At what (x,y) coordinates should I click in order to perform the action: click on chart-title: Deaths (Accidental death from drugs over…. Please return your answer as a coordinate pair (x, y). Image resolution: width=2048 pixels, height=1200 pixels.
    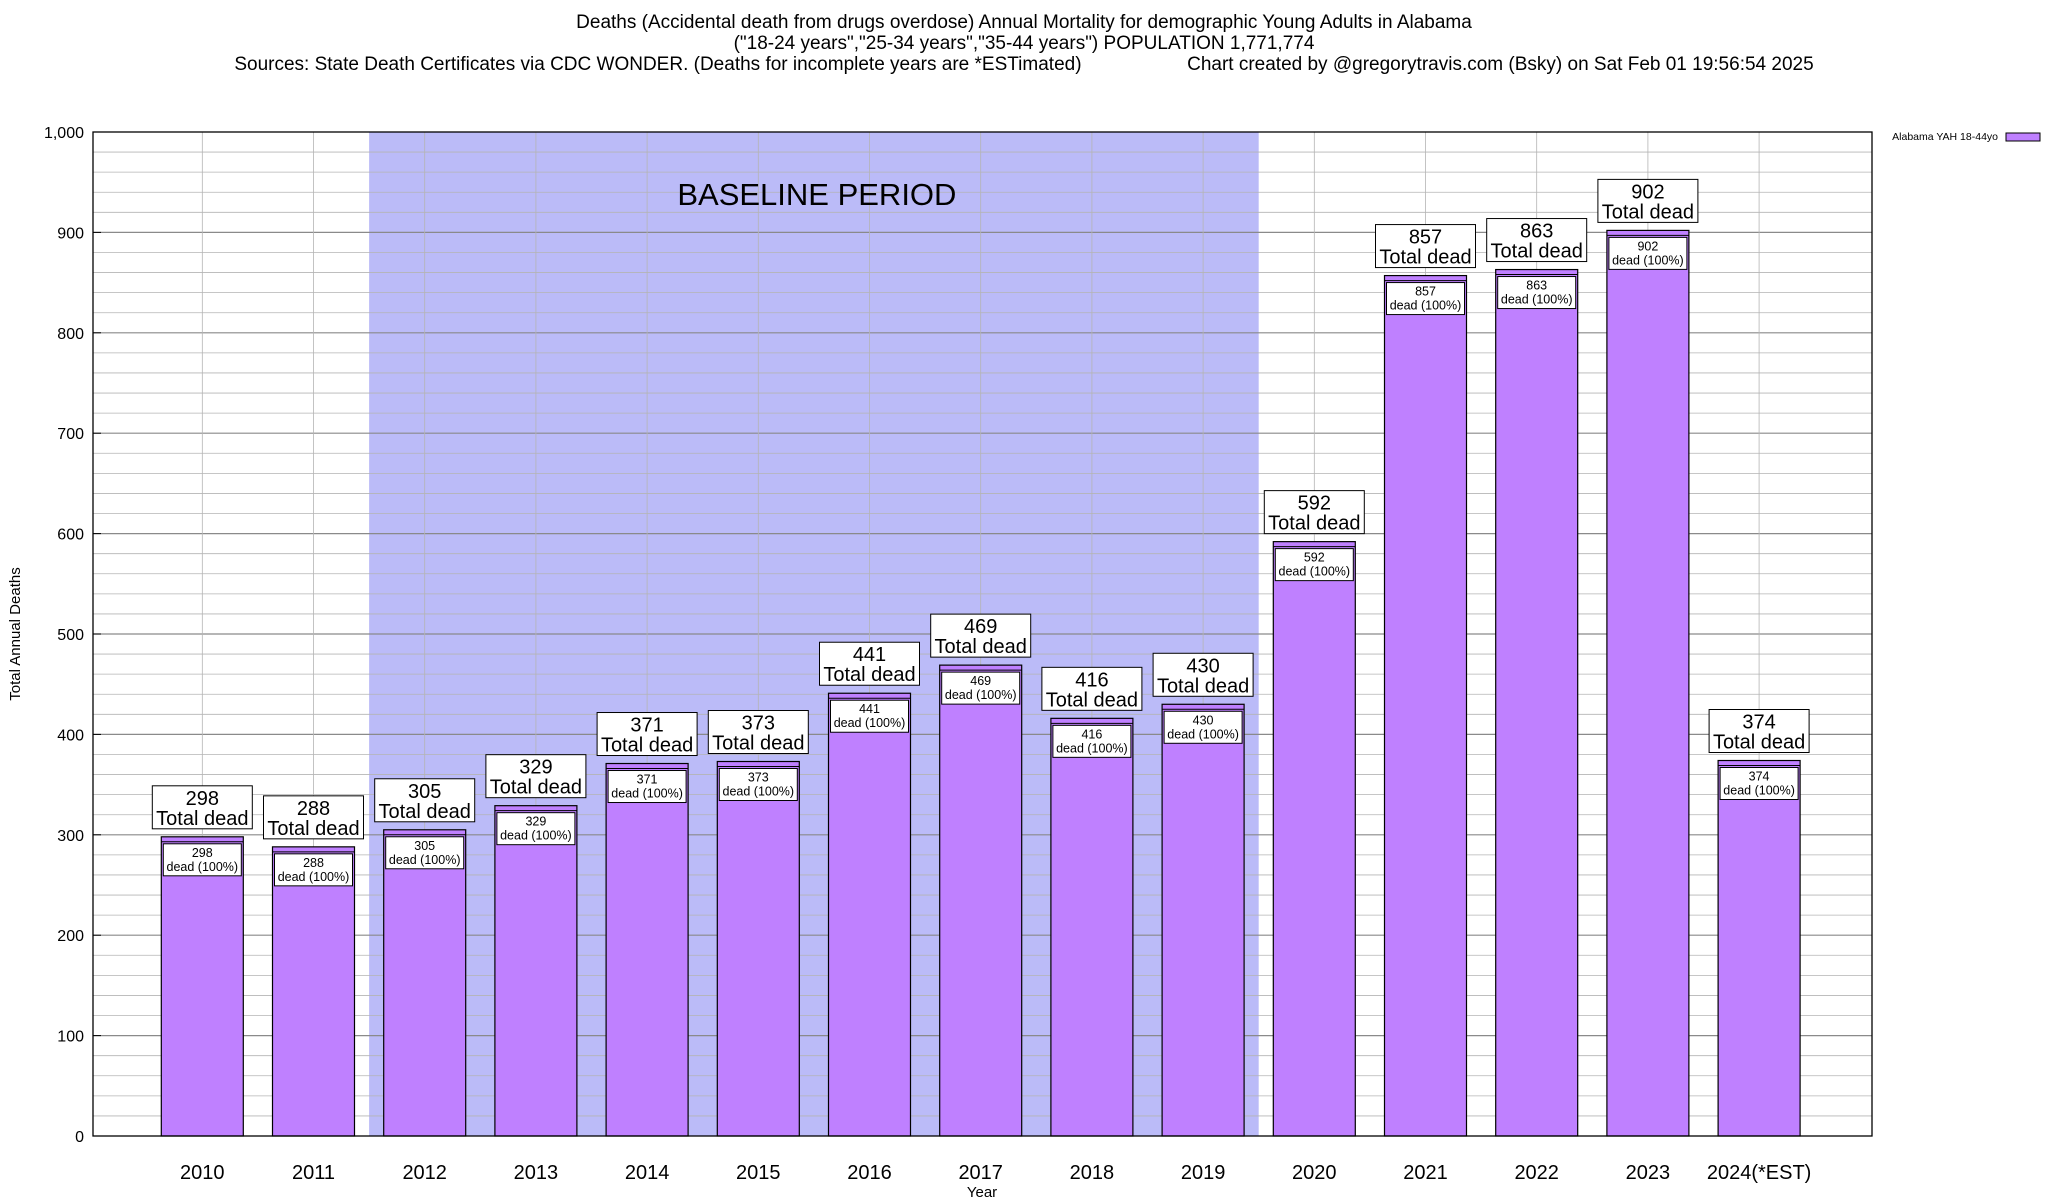
    Looking at the image, I should click on (1024, 22).